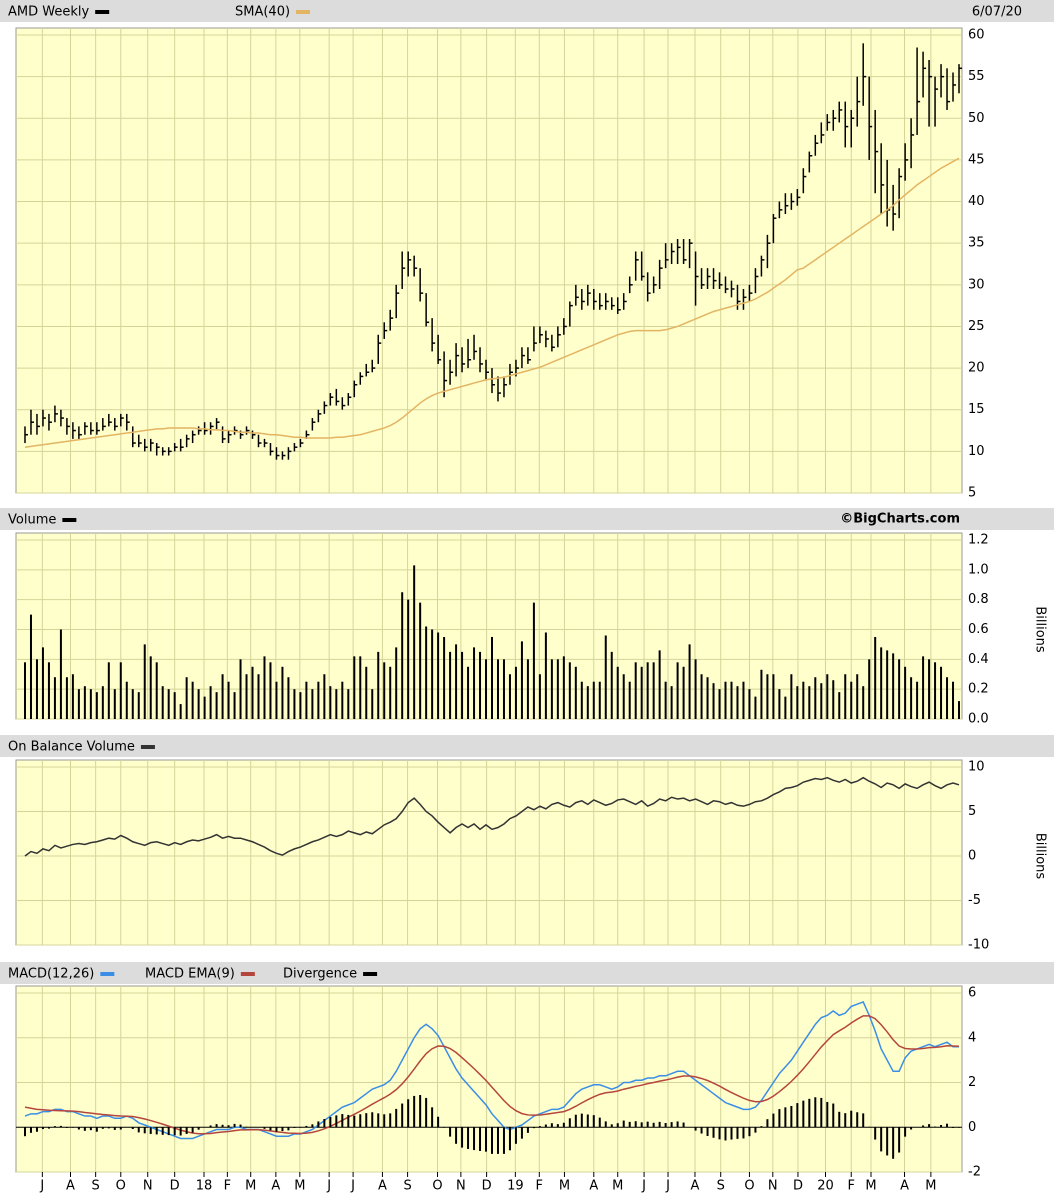  I want to click on x-tick-label: 18, so click(204, 1186).